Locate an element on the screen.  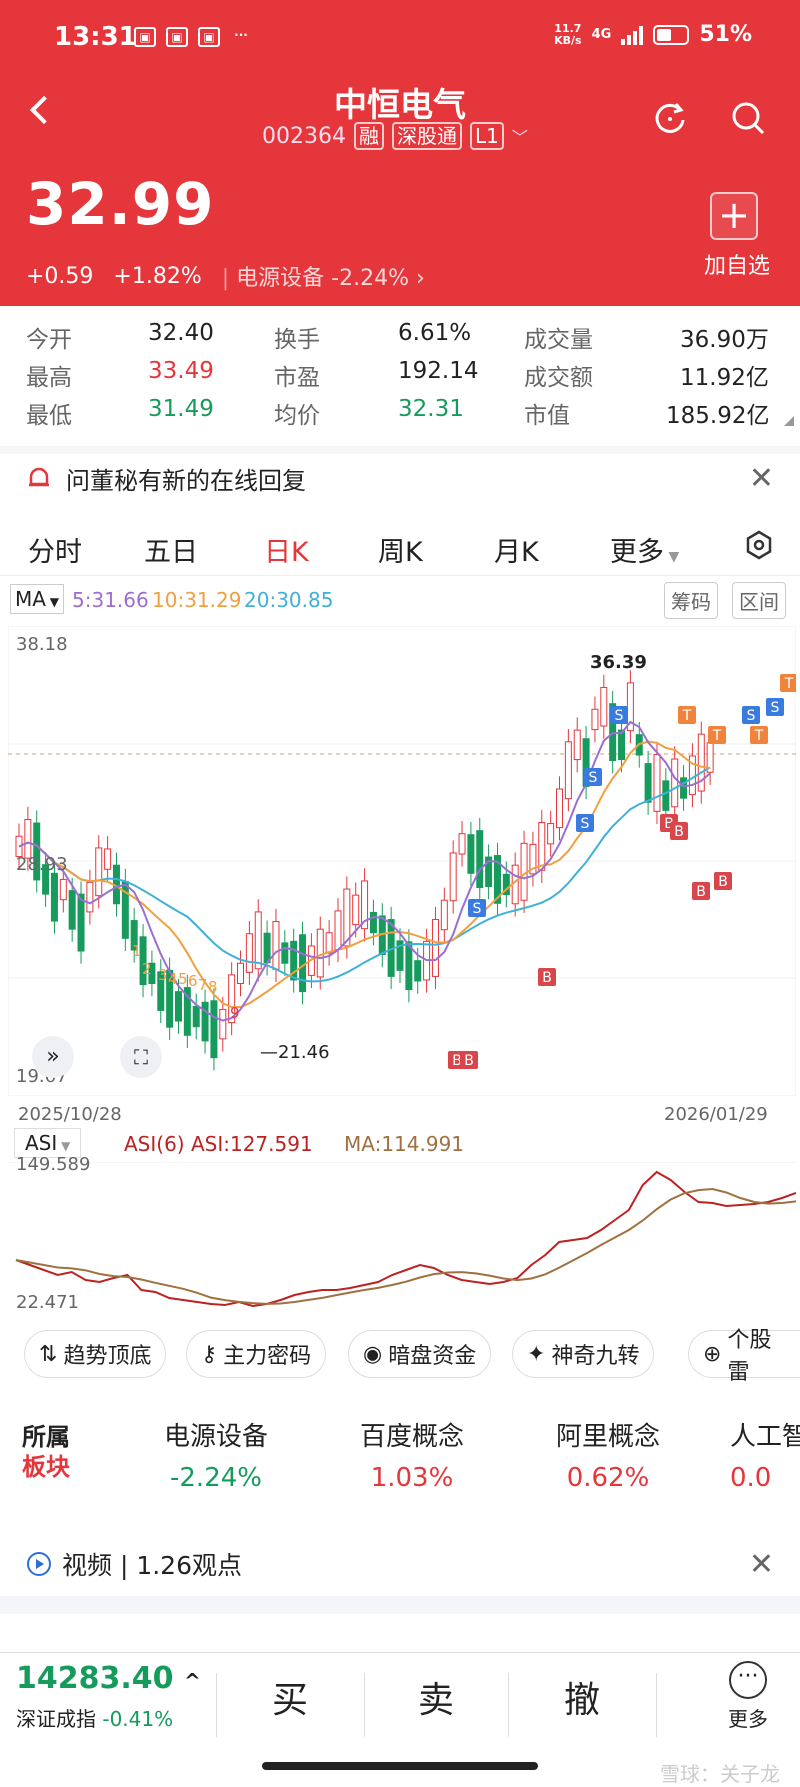
tab-weekly-k: 周K is located at coordinates (400, 552).